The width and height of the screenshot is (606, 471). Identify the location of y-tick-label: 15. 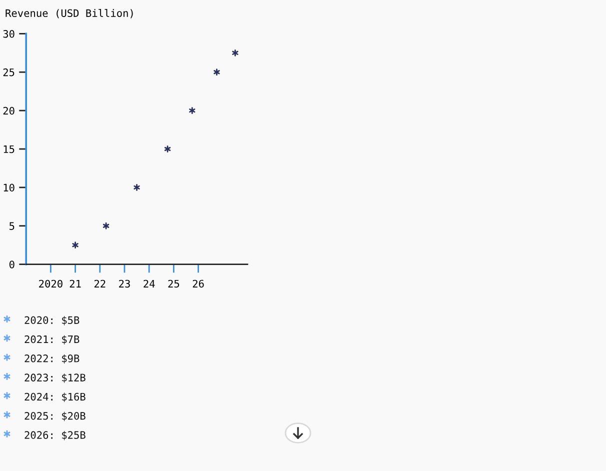
(9, 149).